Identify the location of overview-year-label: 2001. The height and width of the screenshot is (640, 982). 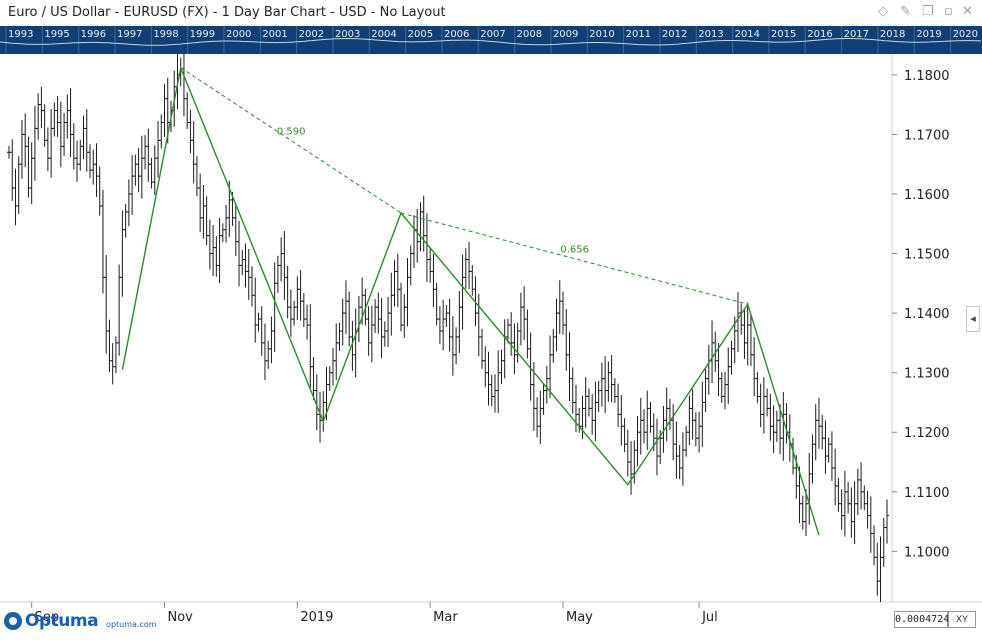
(274, 34).